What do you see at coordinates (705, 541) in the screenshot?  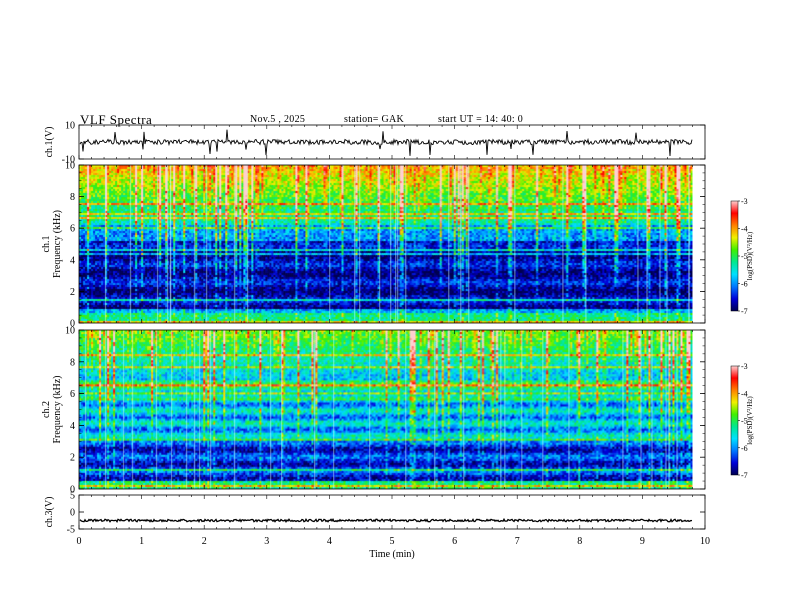 I see `x-tick-label: 10` at bounding box center [705, 541].